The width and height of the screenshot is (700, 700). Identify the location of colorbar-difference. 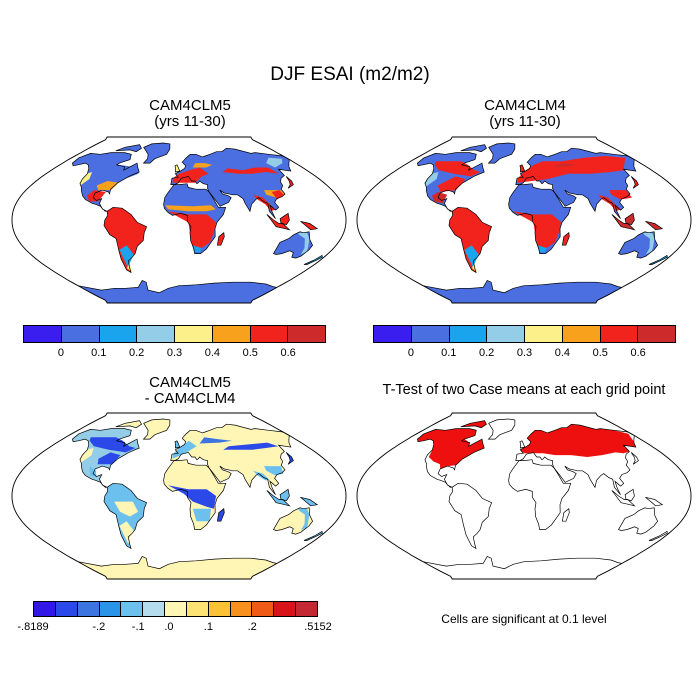
(175, 609).